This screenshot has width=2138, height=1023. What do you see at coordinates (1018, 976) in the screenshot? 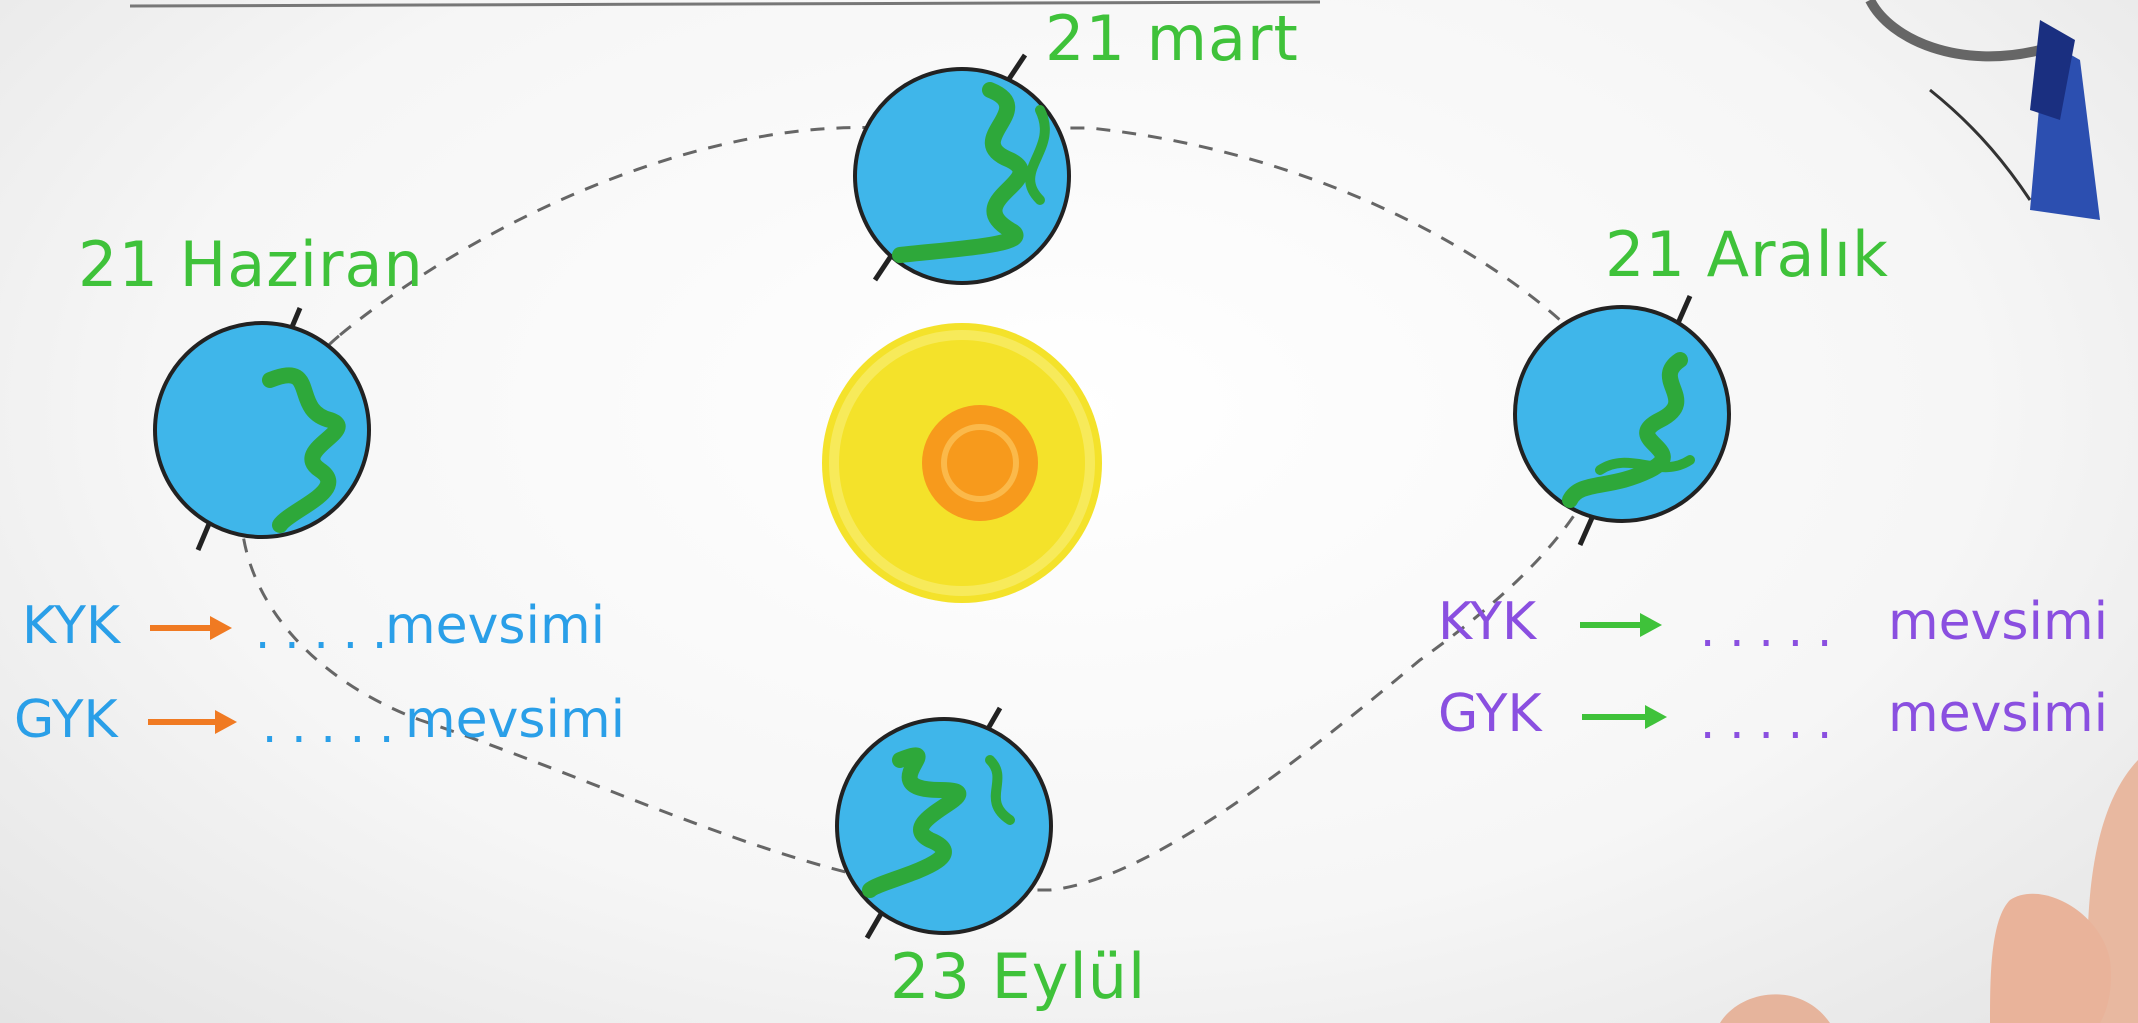
I see `date-label-september: 23 Eylül` at bounding box center [1018, 976].